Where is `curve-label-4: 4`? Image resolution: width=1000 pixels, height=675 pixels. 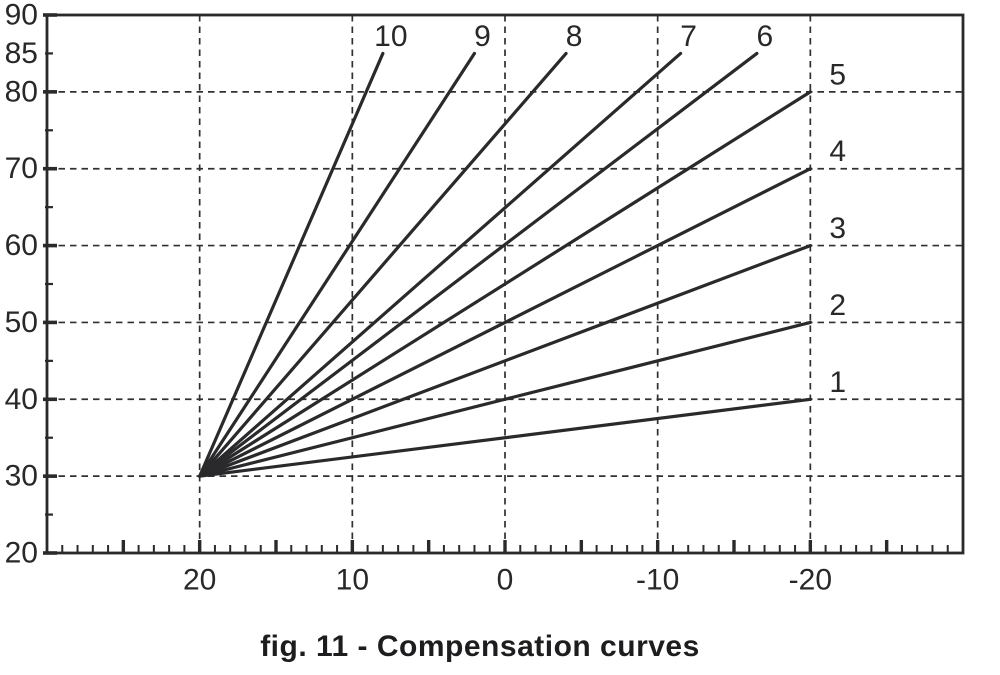
curve-label-4: 4 is located at coordinates (837, 151).